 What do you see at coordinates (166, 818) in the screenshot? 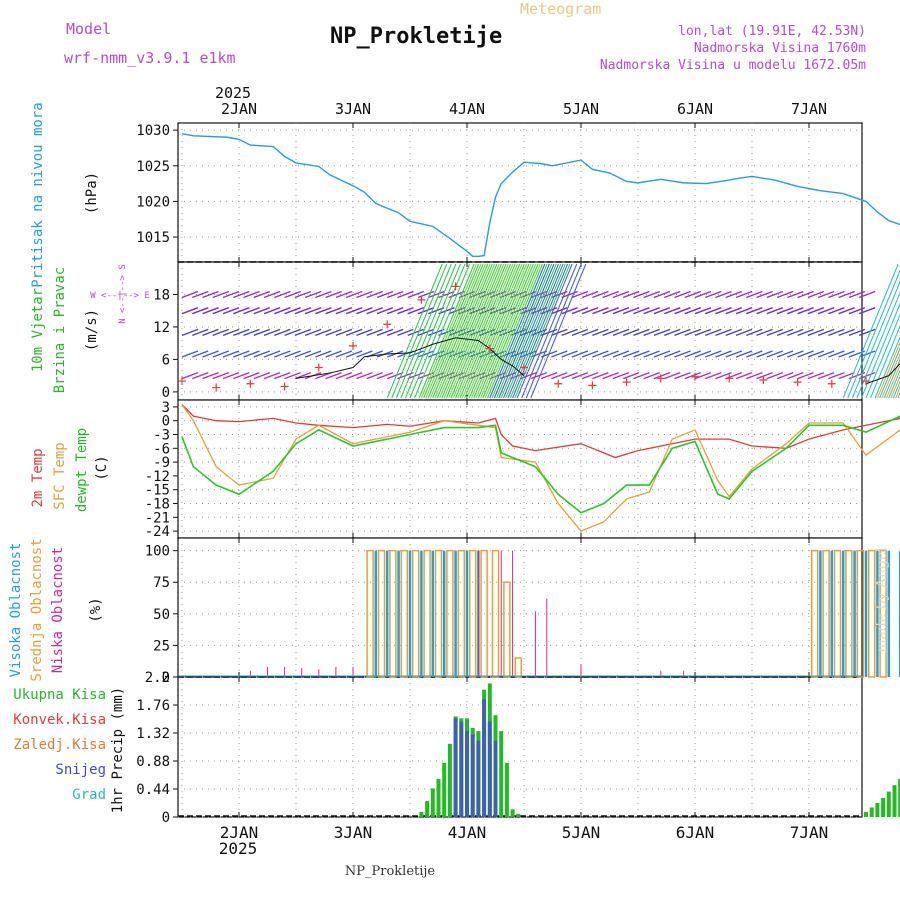
I see `y-tick-label: 0` at bounding box center [166, 818].